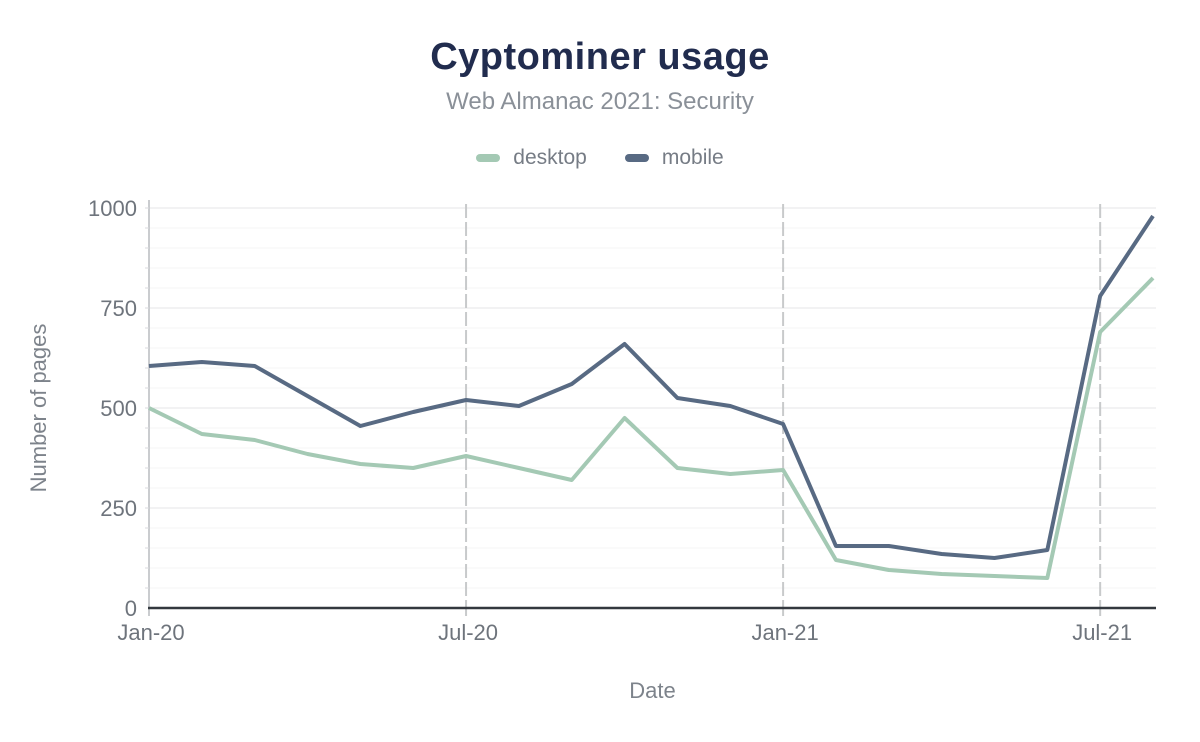 The width and height of the screenshot is (1200, 742). What do you see at coordinates (38, 408) in the screenshot?
I see `y-axis-title: Number of pages` at bounding box center [38, 408].